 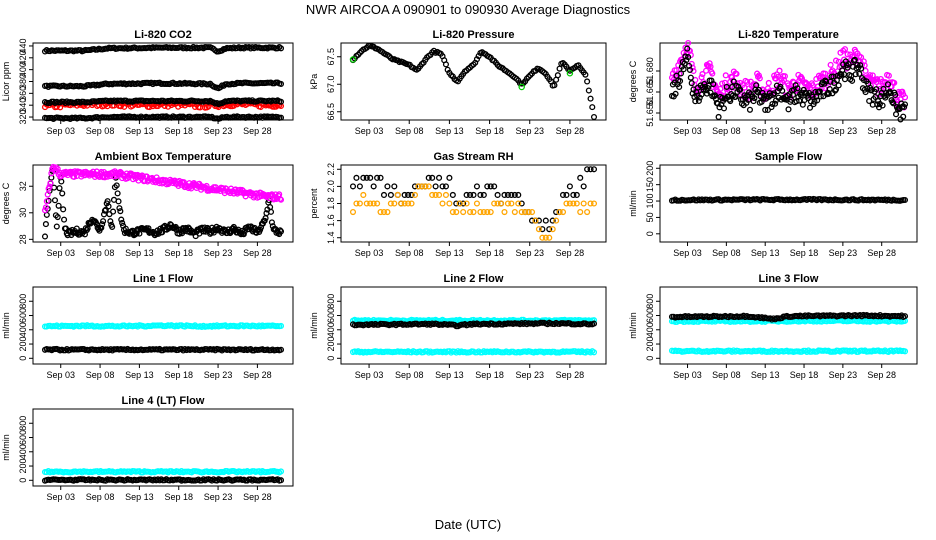 I want to click on y-axis-label: degrees C, so click(x=6, y=203).